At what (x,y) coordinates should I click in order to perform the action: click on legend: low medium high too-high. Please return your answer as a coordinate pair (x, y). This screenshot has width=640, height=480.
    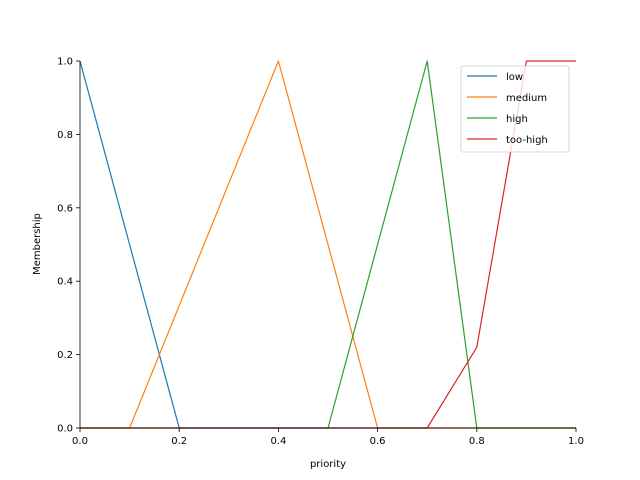
    Looking at the image, I should click on (515, 109).